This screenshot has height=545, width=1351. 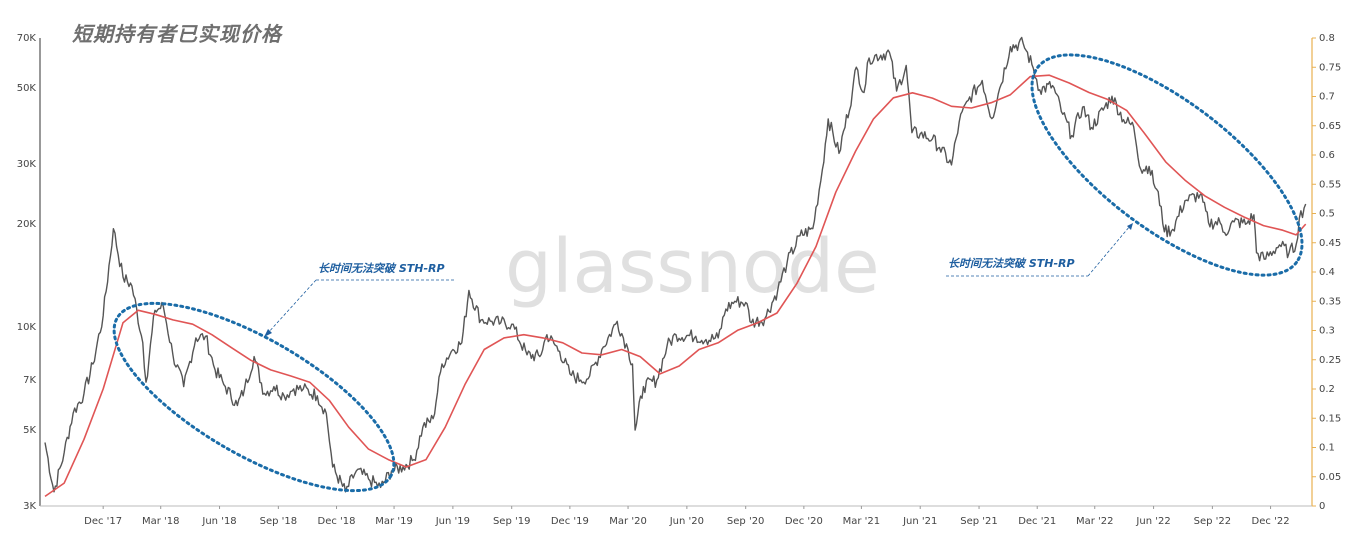 I want to click on annotation-leader-right, so click(x=1109, y=251).